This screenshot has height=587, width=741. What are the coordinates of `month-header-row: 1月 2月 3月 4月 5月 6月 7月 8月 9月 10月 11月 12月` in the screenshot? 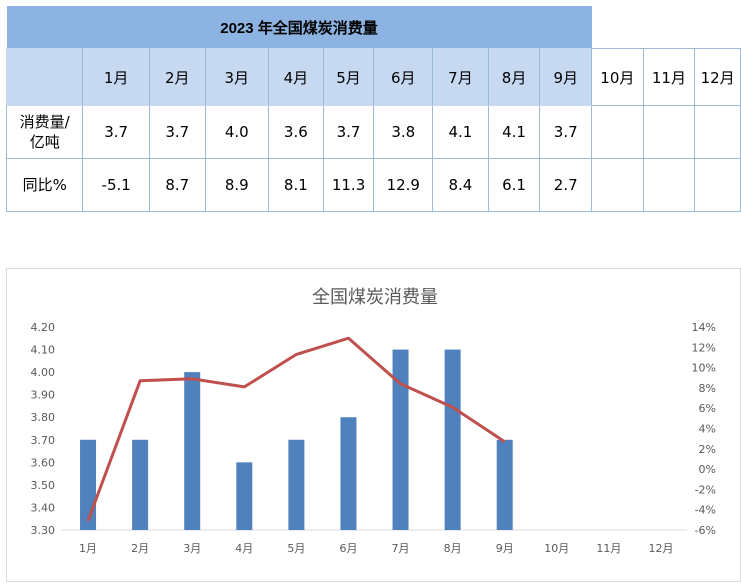 It's located at (373, 77).